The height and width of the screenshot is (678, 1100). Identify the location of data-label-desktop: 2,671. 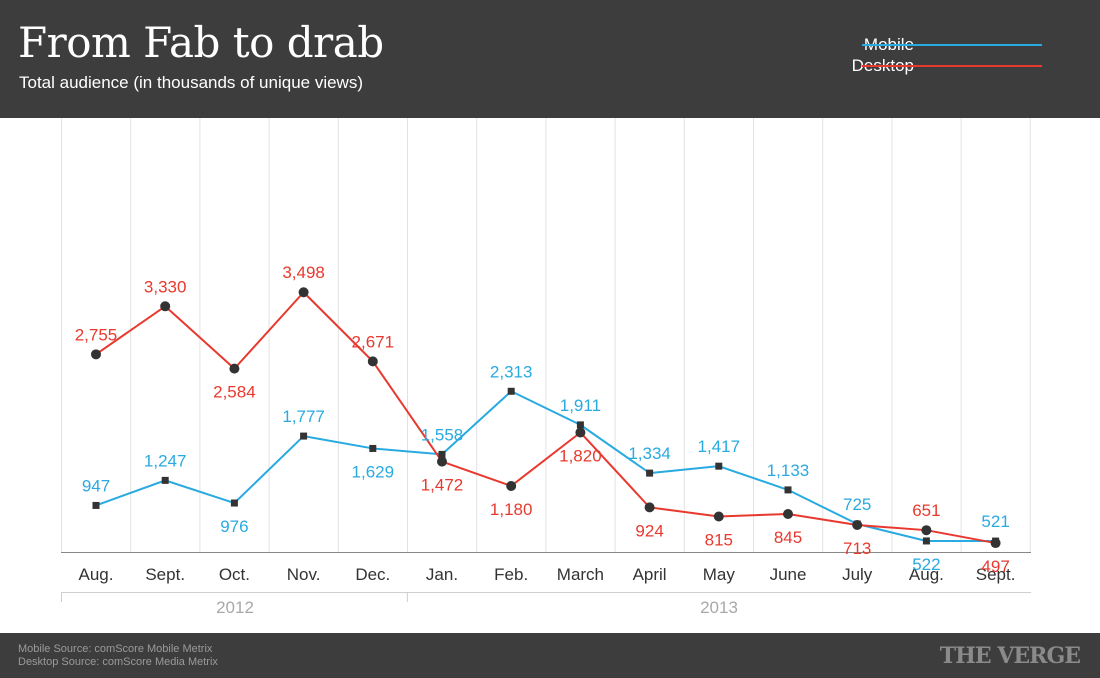
(373, 341).